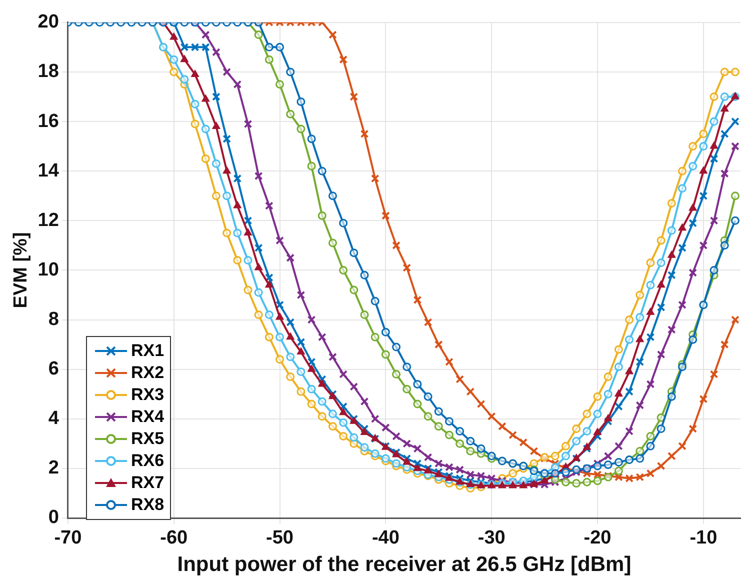 The height and width of the screenshot is (586, 755). I want to click on legend-label: RX1, so click(147, 351).